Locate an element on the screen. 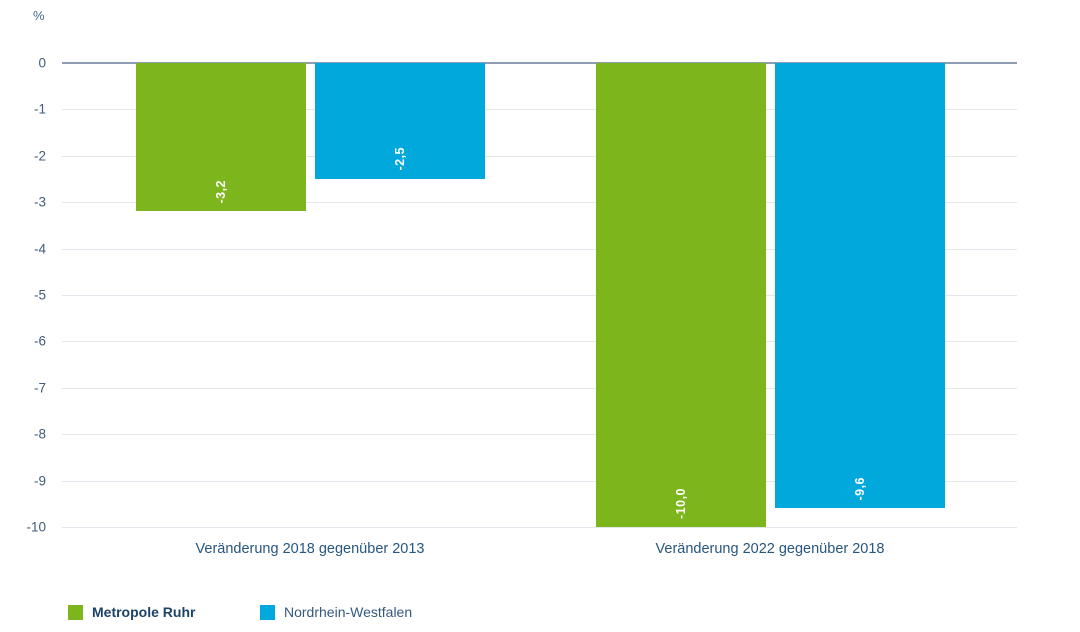  y-axis-tick-label: -10 is located at coordinates (36, 527).